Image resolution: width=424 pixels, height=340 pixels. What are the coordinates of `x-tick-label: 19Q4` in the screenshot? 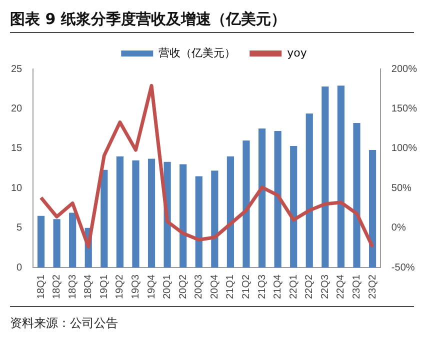 It's located at (152, 287).